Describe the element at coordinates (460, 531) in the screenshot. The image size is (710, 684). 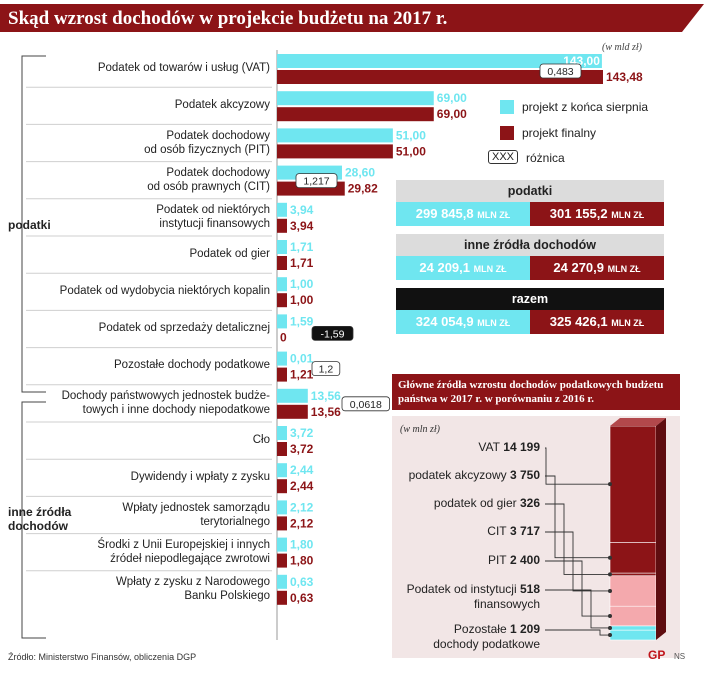
I see `inset-label-line: CIT 3 717` at that location.